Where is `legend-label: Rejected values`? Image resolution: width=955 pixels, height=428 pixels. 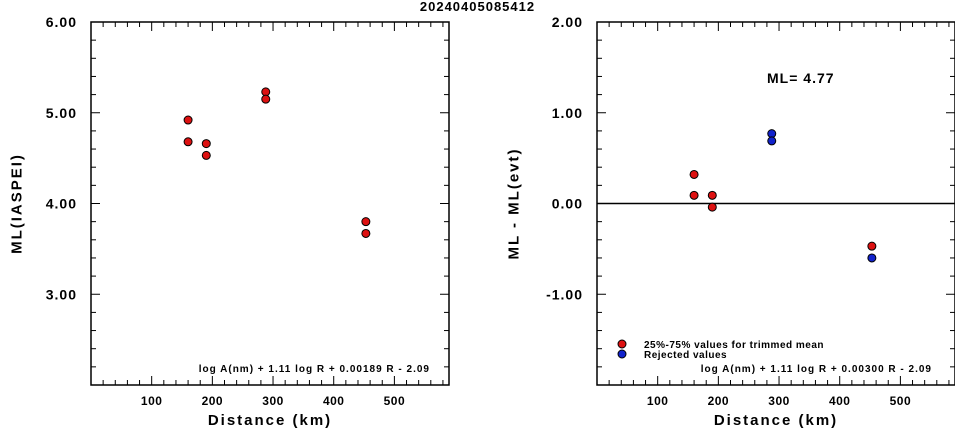 legend-label: Rejected values is located at coordinates (685, 355).